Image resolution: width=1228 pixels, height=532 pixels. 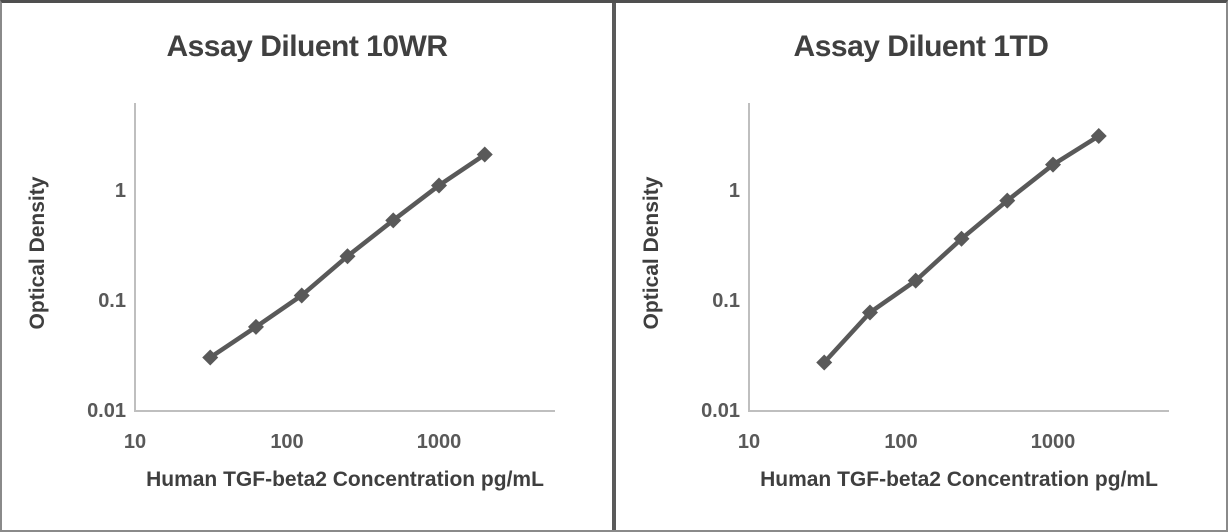 I want to click on series-line, so click(x=961, y=249).